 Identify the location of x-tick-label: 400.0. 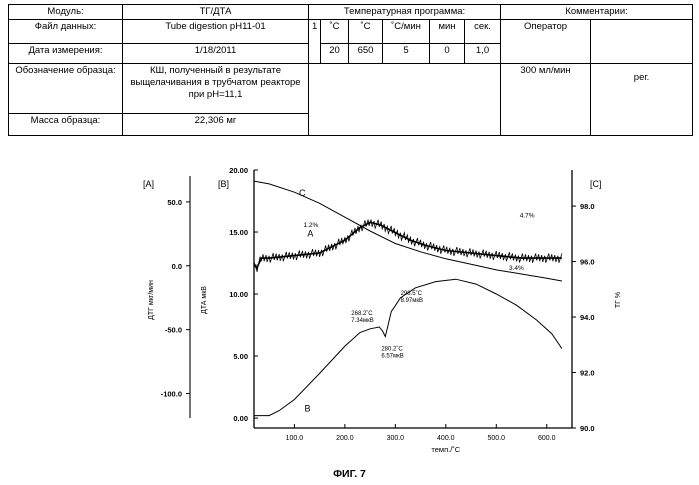
(446, 438).